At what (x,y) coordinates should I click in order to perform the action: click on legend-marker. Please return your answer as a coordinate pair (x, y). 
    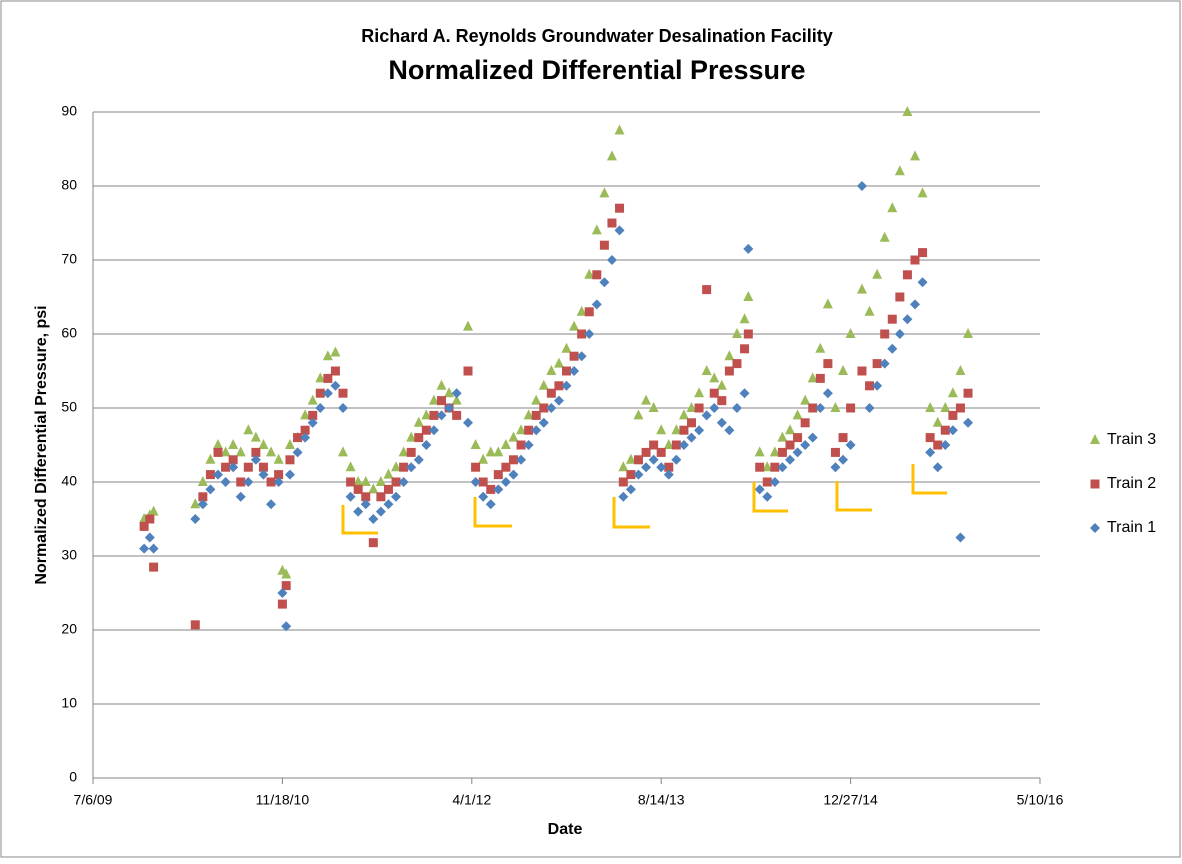
    Looking at the image, I should click on (1095, 484).